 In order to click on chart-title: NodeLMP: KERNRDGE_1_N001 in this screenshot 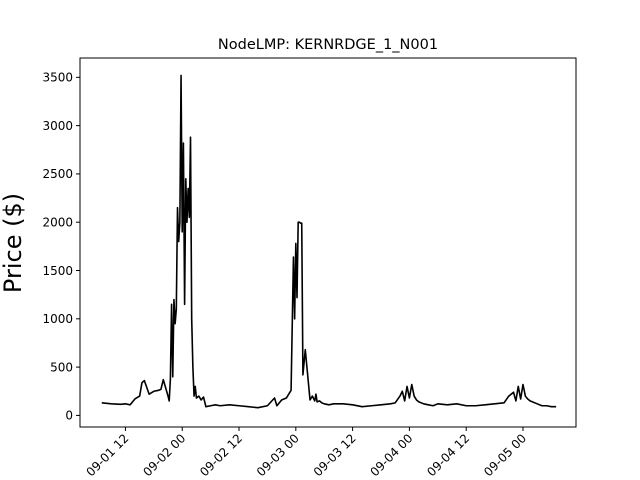, I will do `click(328, 45)`.